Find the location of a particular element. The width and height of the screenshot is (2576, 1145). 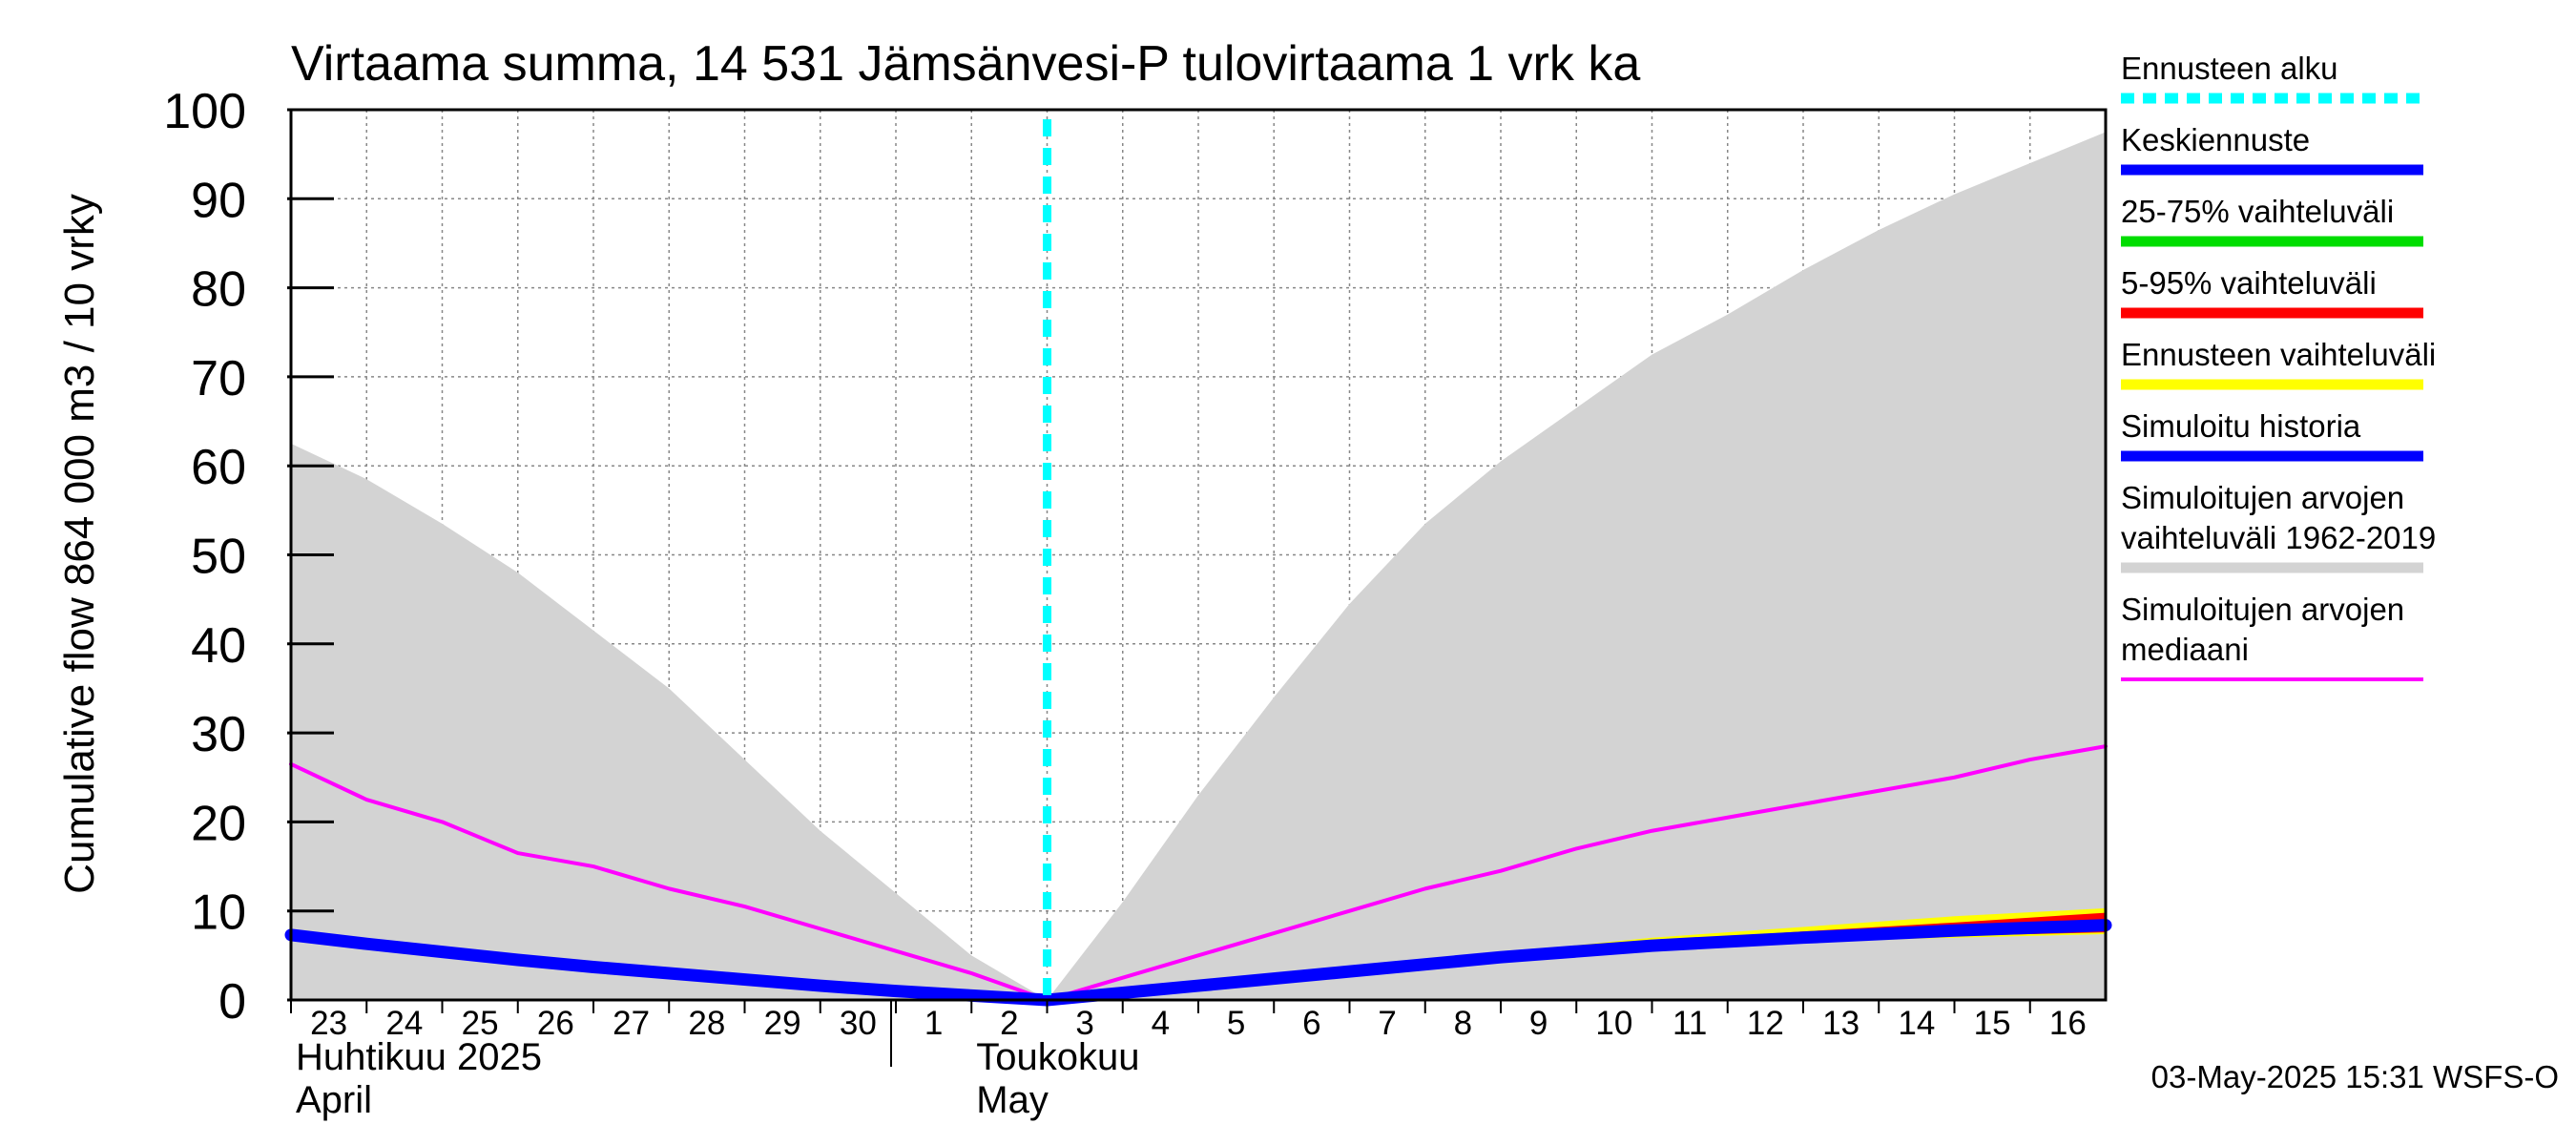

legend-label-25-75-vaihteluv-li: 25-75% vaihteluväli is located at coordinates (2257, 212).